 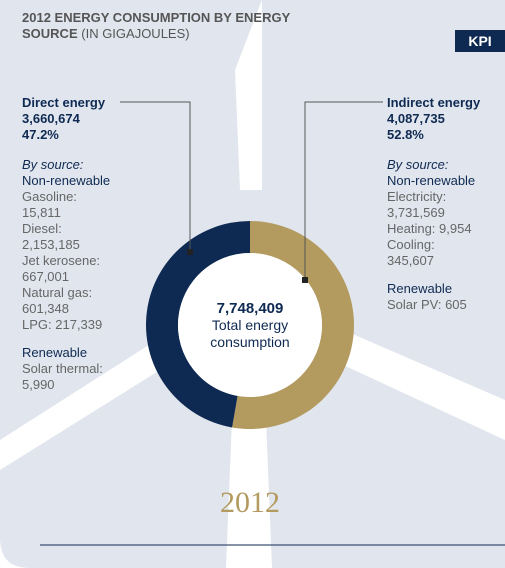 What do you see at coordinates (416, 212) in the screenshot?
I see `item-value: 3,731,569` at bounding box center [416, 212].